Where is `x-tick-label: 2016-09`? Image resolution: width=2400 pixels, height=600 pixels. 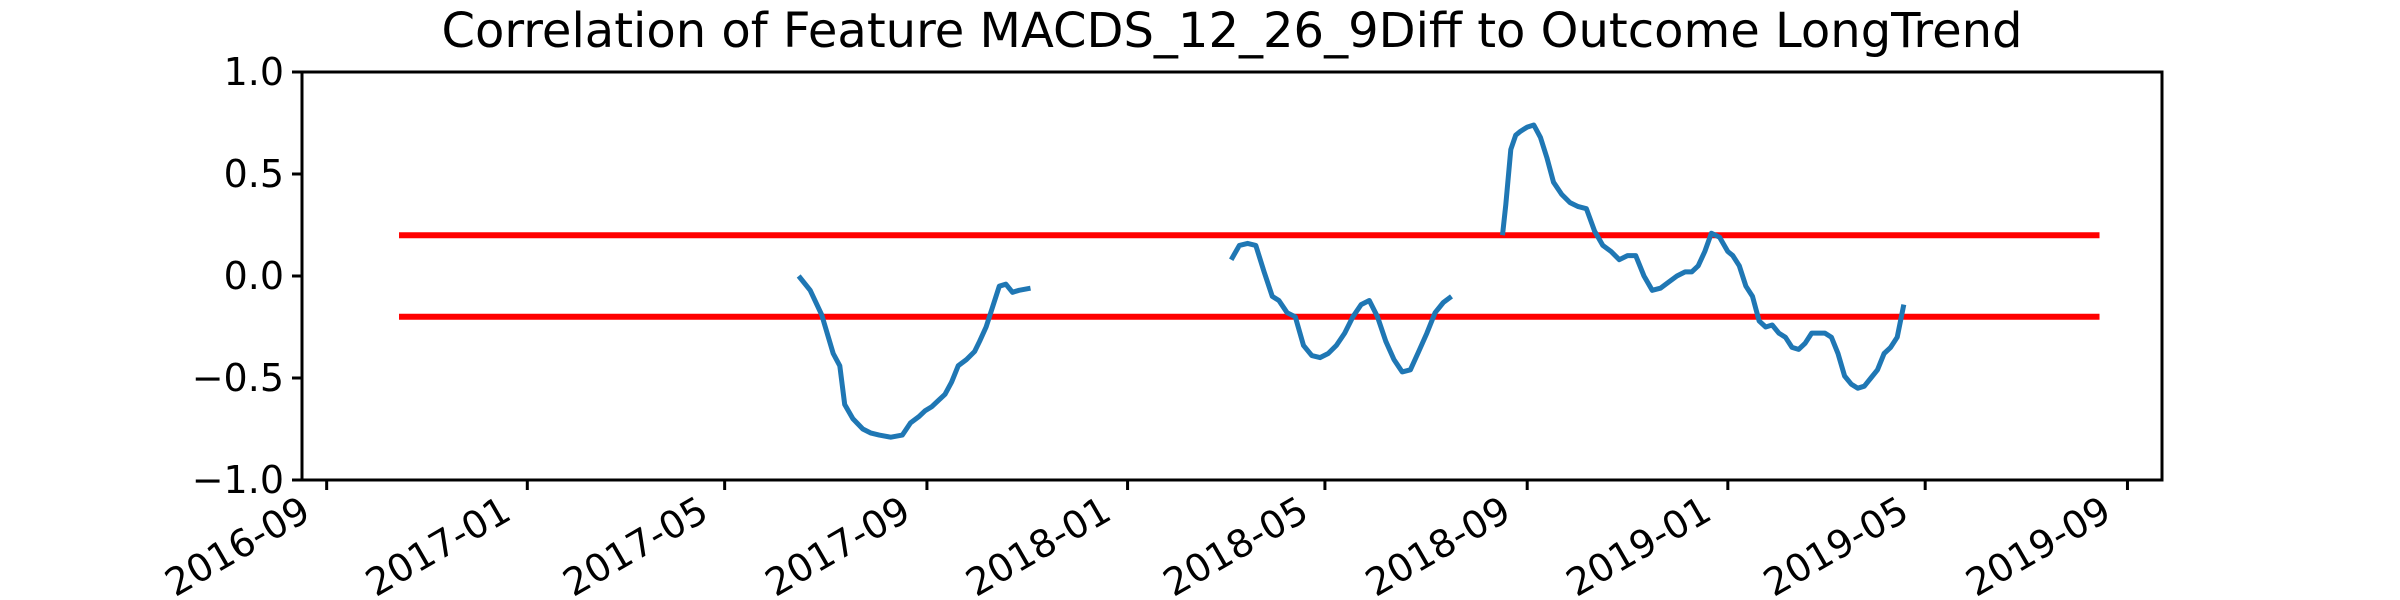
x-tick-label: 2016-09 is located at coordinates (238, 544).